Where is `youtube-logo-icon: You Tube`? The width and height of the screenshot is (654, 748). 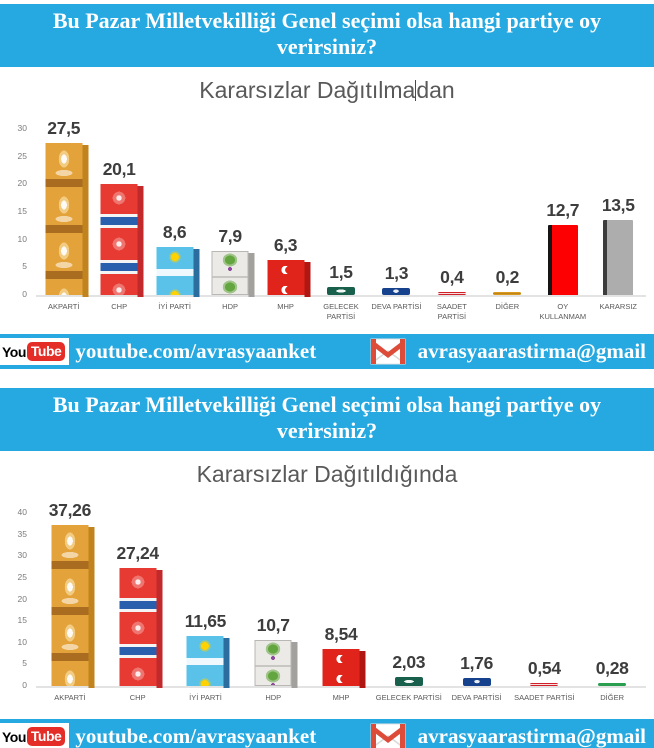 youtube-logo-icon: You Tube is located at coordinates (35, 735).